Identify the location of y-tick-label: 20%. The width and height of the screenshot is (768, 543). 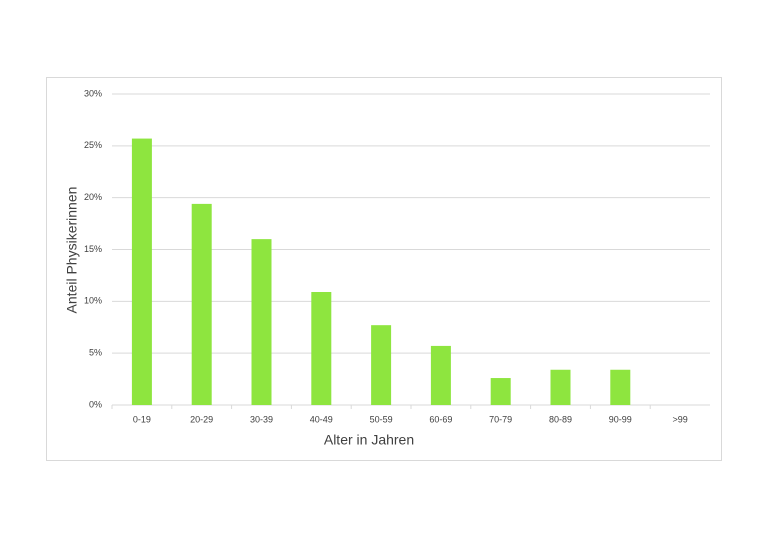
(93, 197).